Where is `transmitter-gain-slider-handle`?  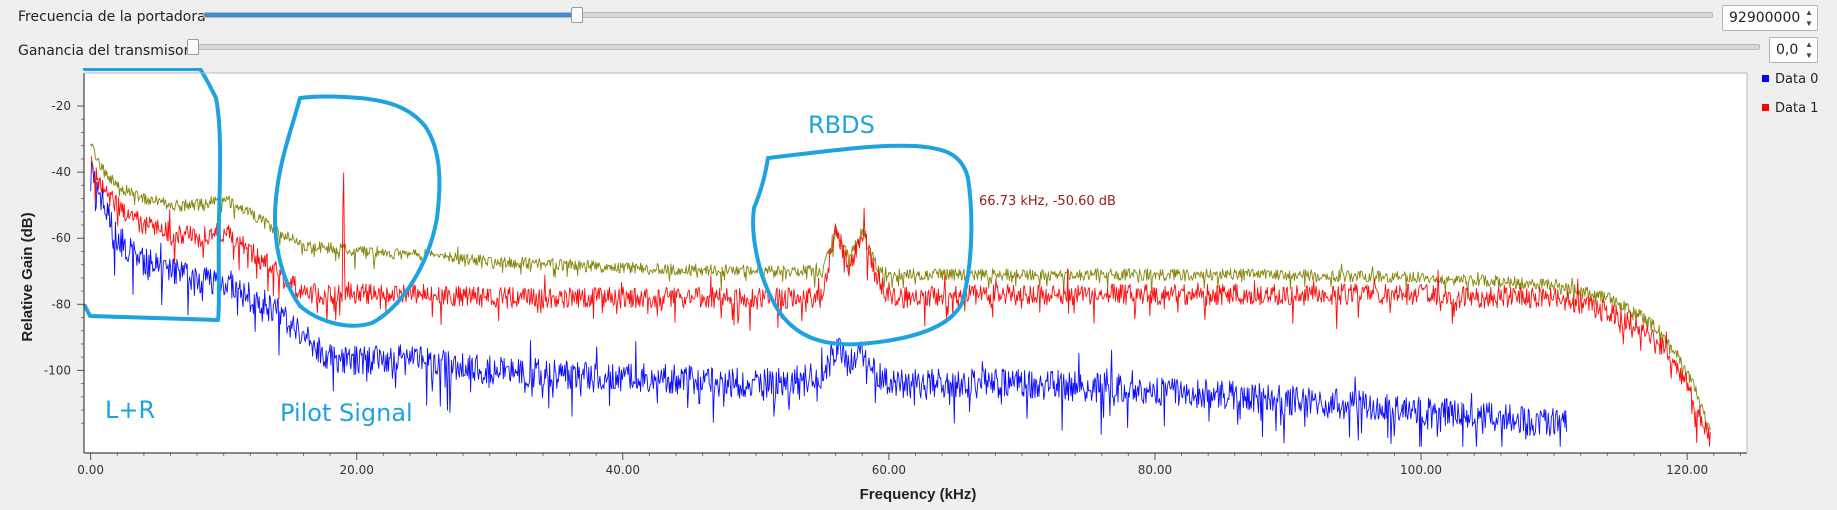
transmitter-gain-slider-handle is located at coordinates (193, 47).